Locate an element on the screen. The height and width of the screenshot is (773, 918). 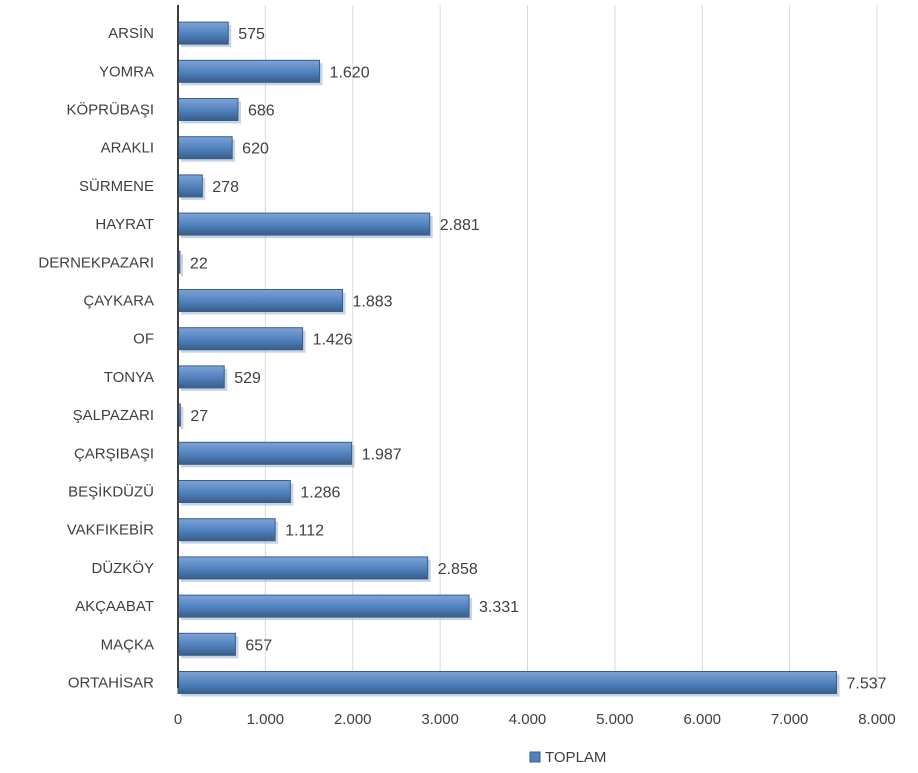
x-tick-label: 2.000 is located at coordinates (353, 719).